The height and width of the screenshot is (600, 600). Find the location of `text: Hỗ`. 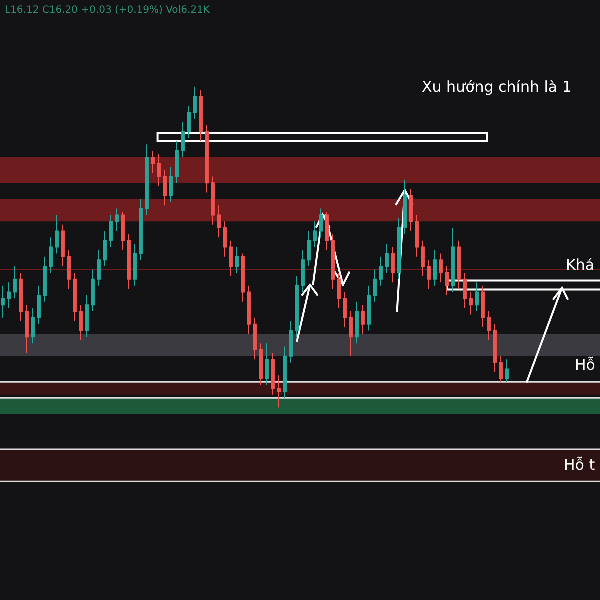

text: Hỗ is located at coordinates (585, 365).